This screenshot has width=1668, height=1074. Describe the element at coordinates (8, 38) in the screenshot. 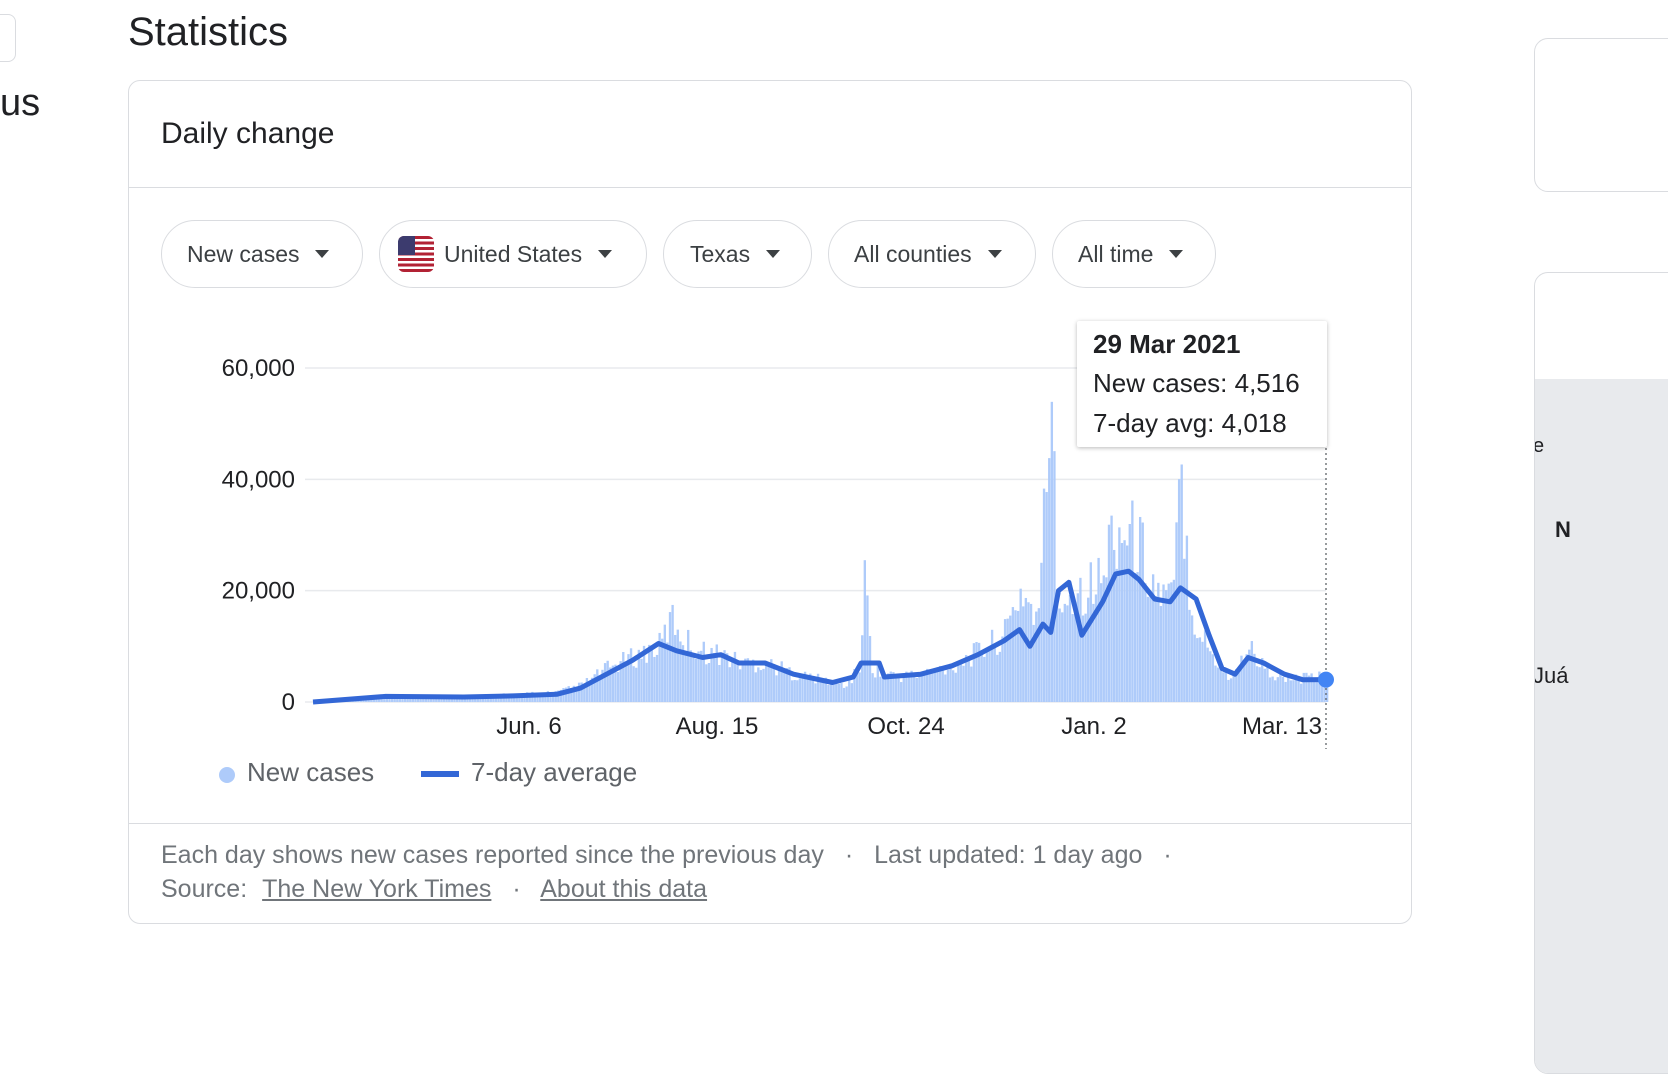

I see `left-panel-fragment-box` at that location.